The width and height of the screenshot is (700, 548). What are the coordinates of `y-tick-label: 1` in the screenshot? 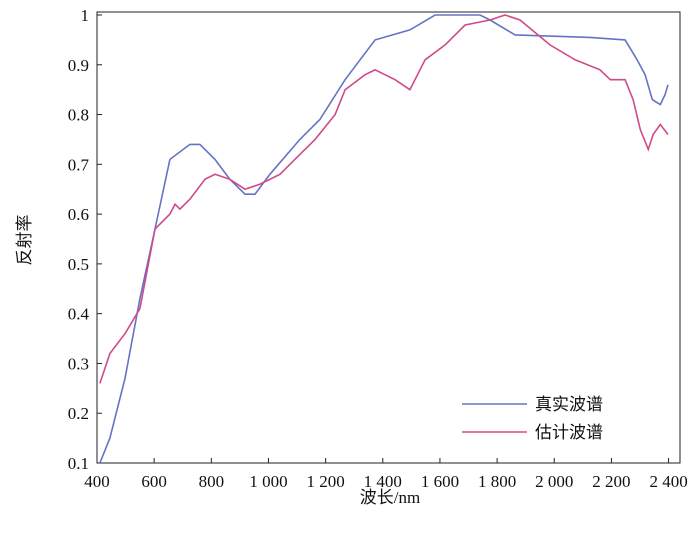 It's located at (85, 15).